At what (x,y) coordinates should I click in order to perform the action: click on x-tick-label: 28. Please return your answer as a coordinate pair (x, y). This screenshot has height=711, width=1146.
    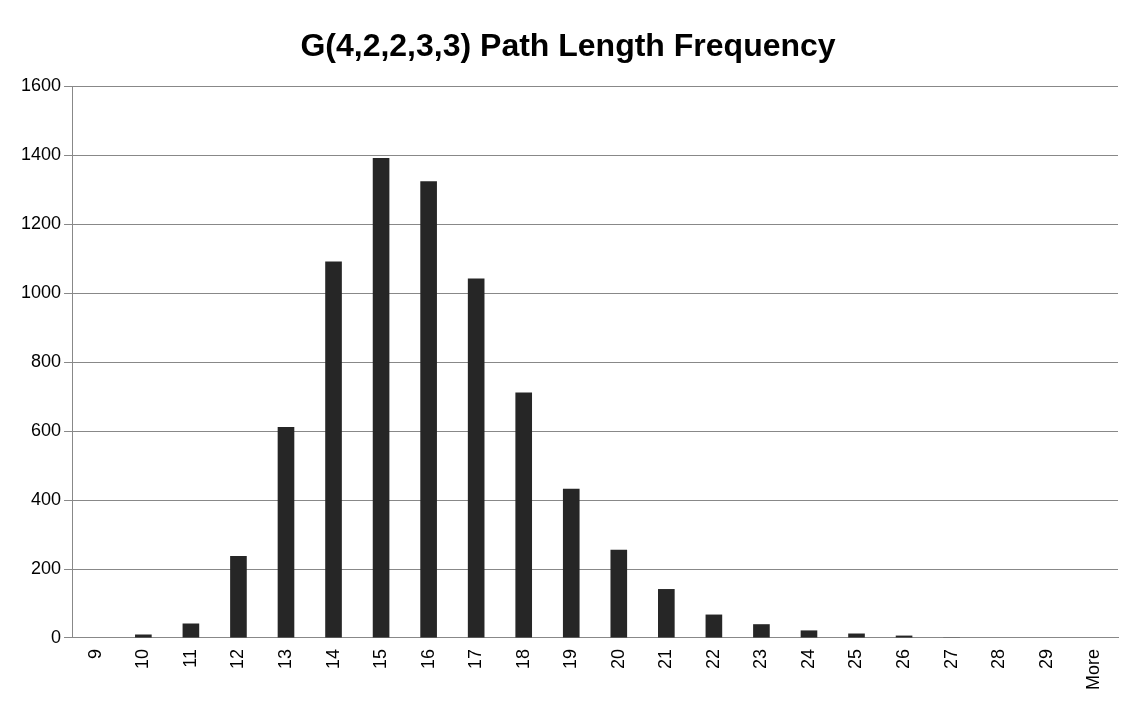
    Looking at the image, I should click on (998, 659).